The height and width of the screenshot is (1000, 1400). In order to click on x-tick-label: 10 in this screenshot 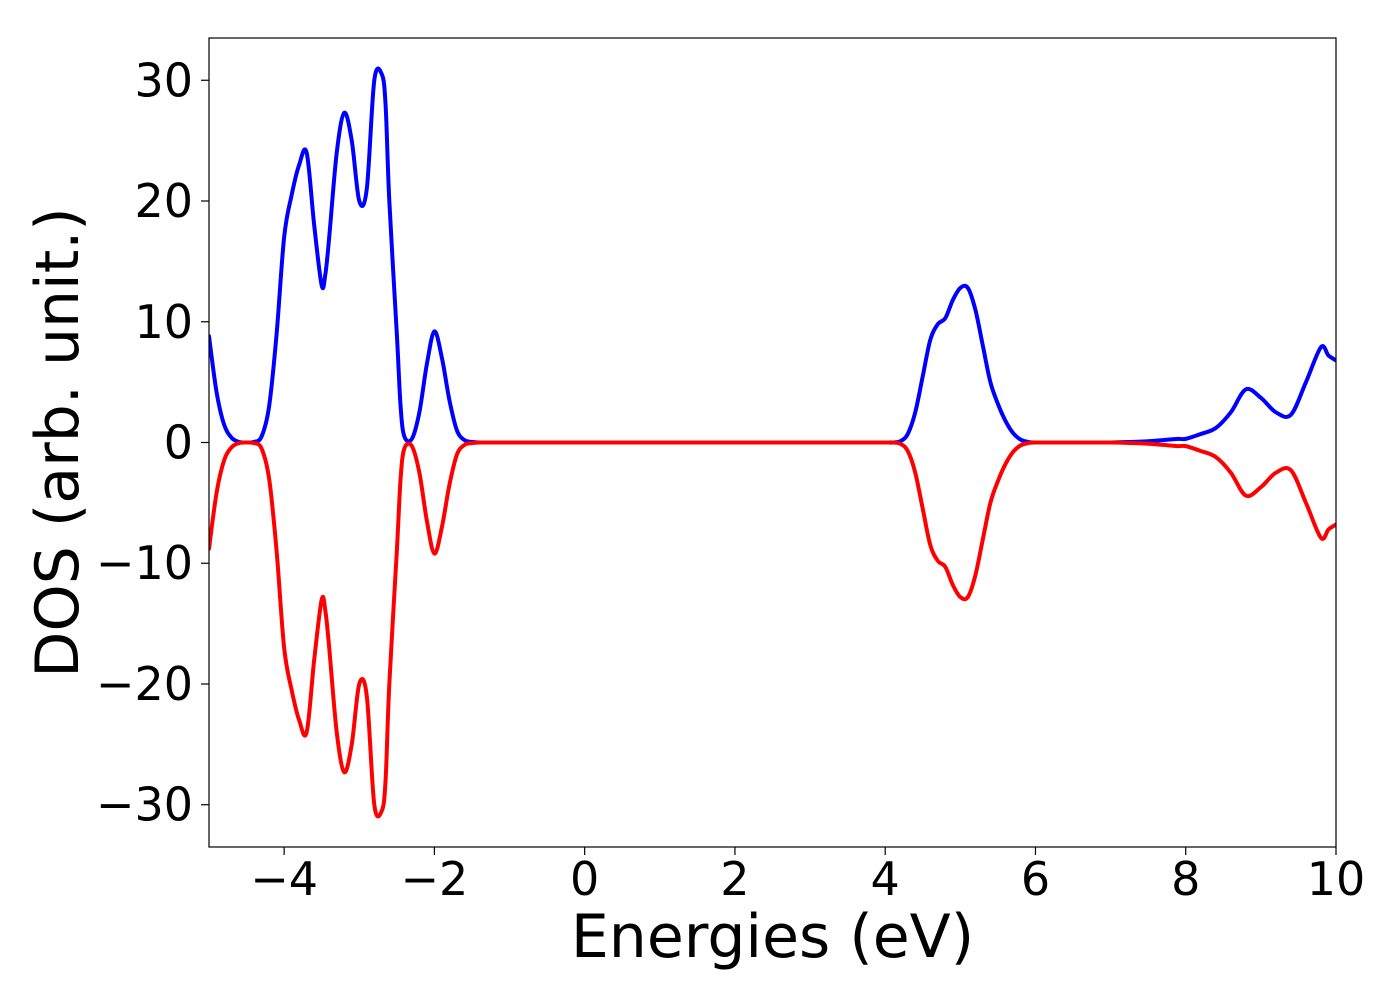, I will do `click(1336, 879)`.